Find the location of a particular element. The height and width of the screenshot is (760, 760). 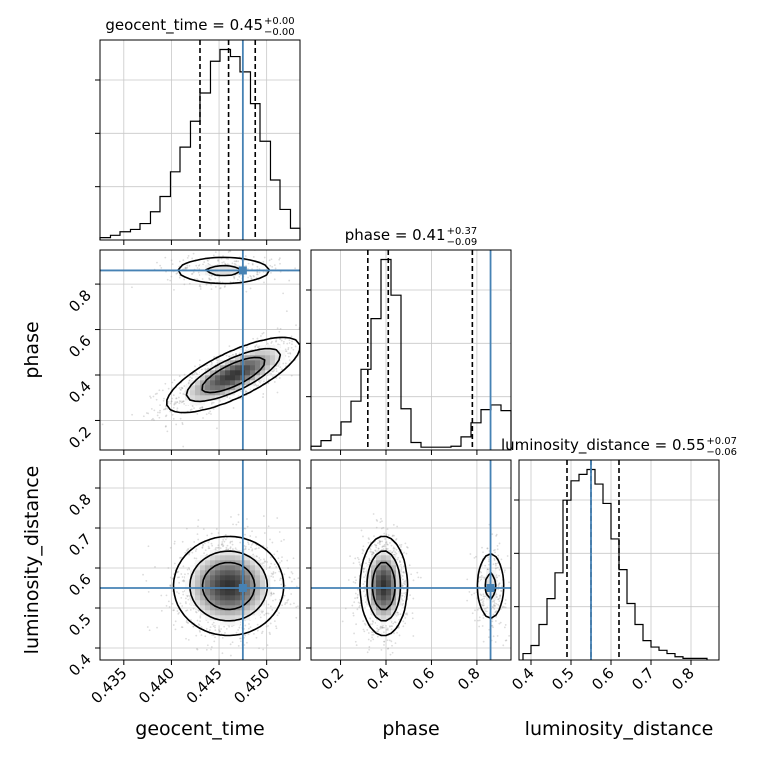

title-text: luminosity_distance = 0.55 is located at coordinates (603, 445).